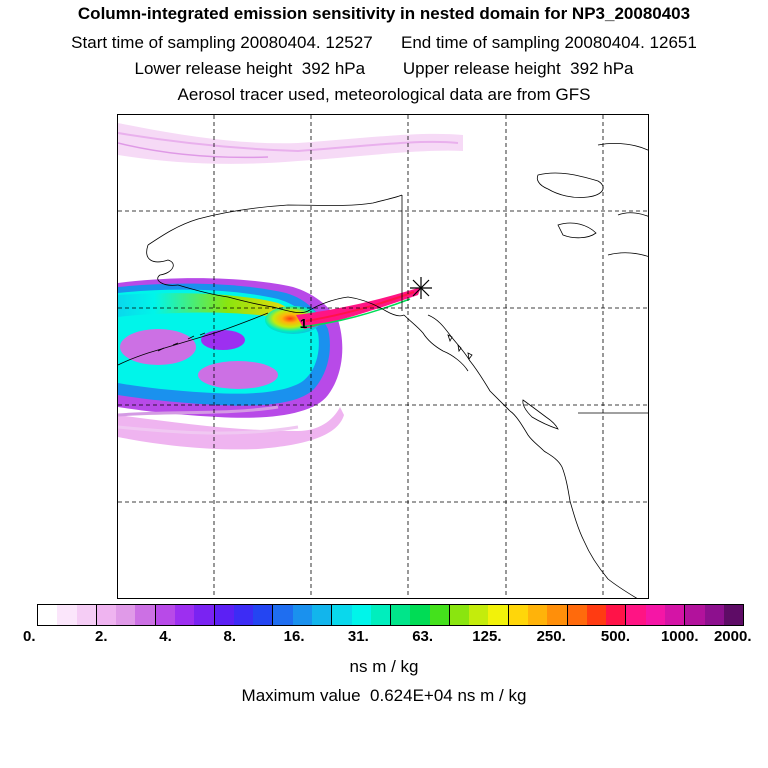  What do you see at coordinates (290, 143) in the screenshot?
I see `northern-faint-plume` at bounding box center [290, 143].